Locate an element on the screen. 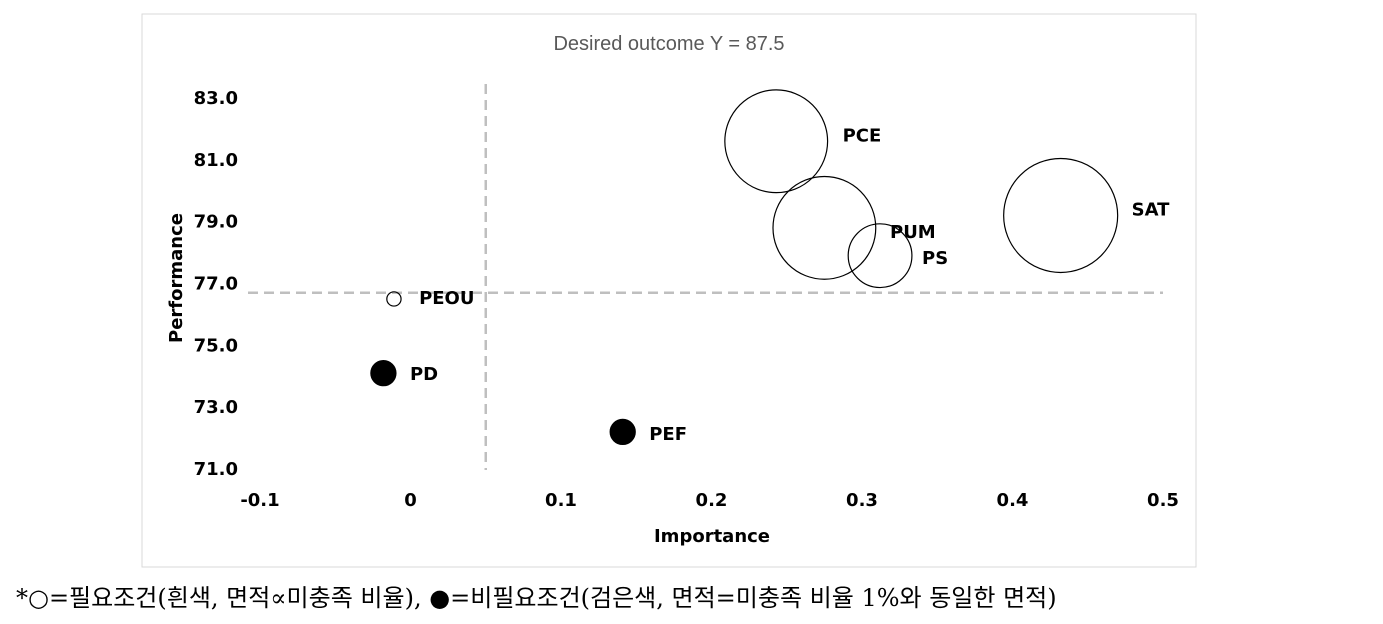  x-axis-label: Importance is located at coordinates (712, 536).